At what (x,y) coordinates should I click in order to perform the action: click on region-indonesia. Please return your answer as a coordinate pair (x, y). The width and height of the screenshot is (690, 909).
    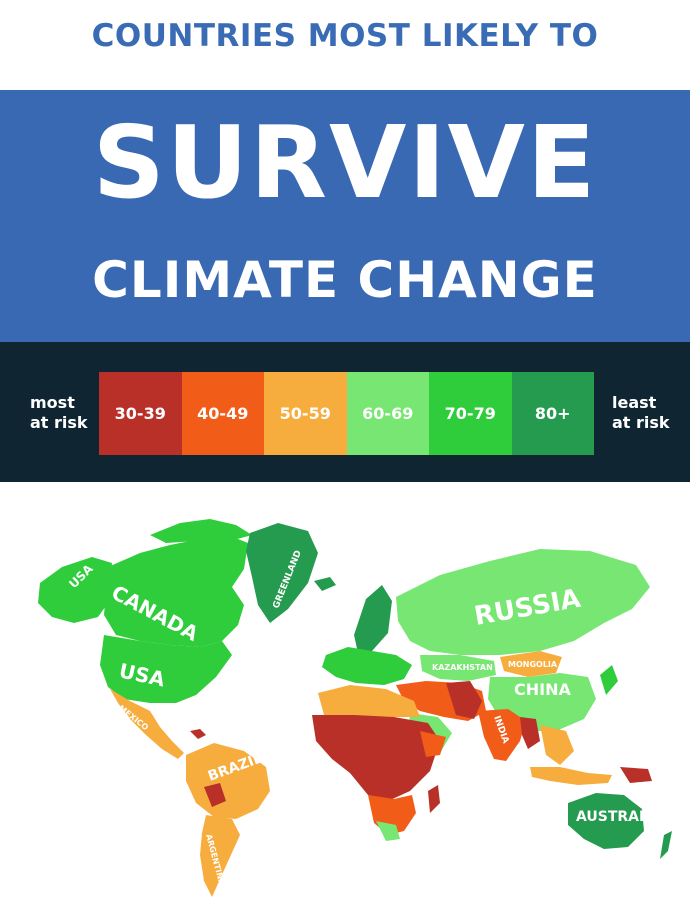
    Looking at the image, I should click on (571, 776).